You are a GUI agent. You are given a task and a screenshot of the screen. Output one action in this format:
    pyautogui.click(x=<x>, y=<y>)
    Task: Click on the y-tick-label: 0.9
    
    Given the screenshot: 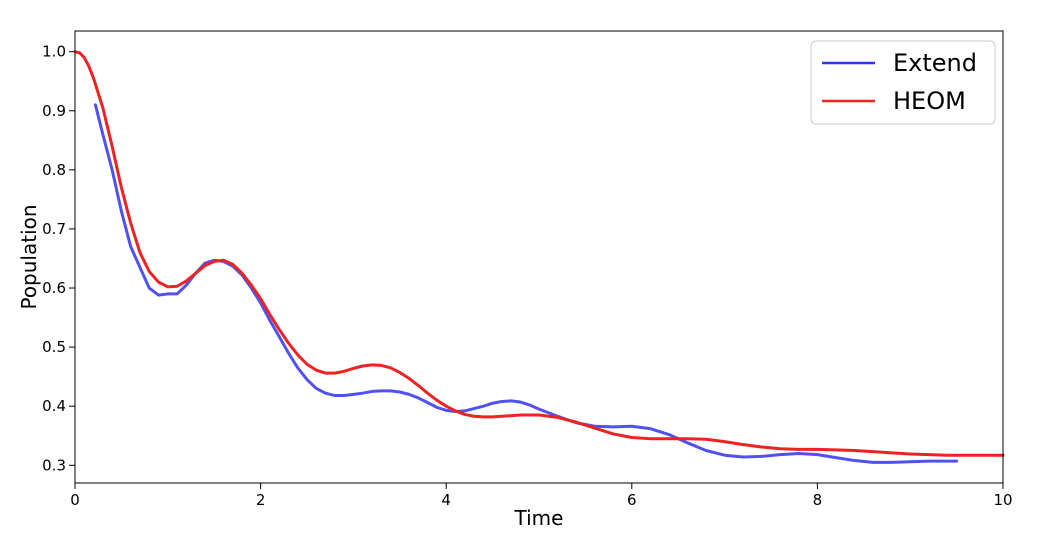 What is the action you would take?
    pyautogui.click(x=54, y=111)
    